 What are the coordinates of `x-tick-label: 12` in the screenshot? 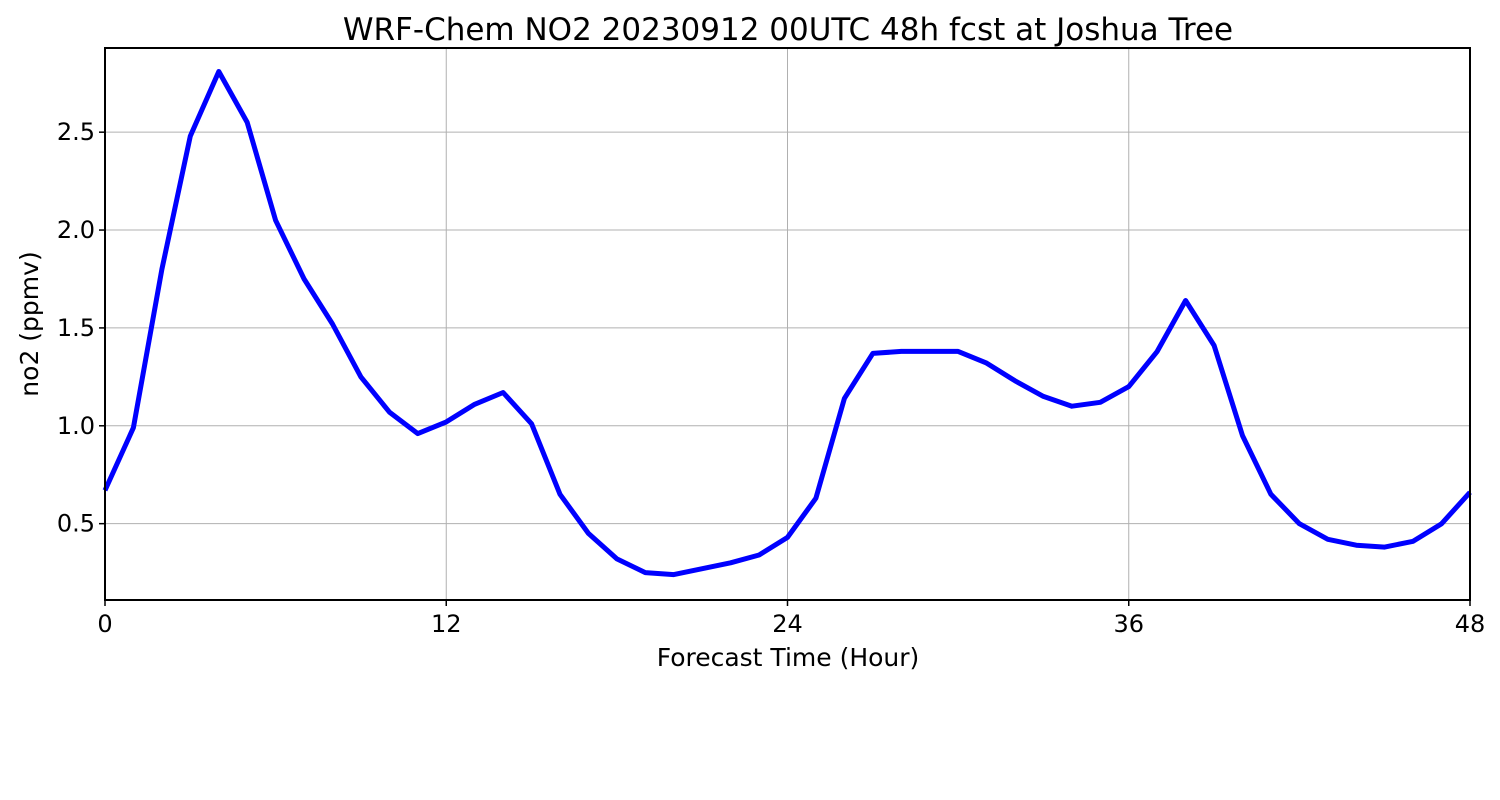 It's located at (446, 624).